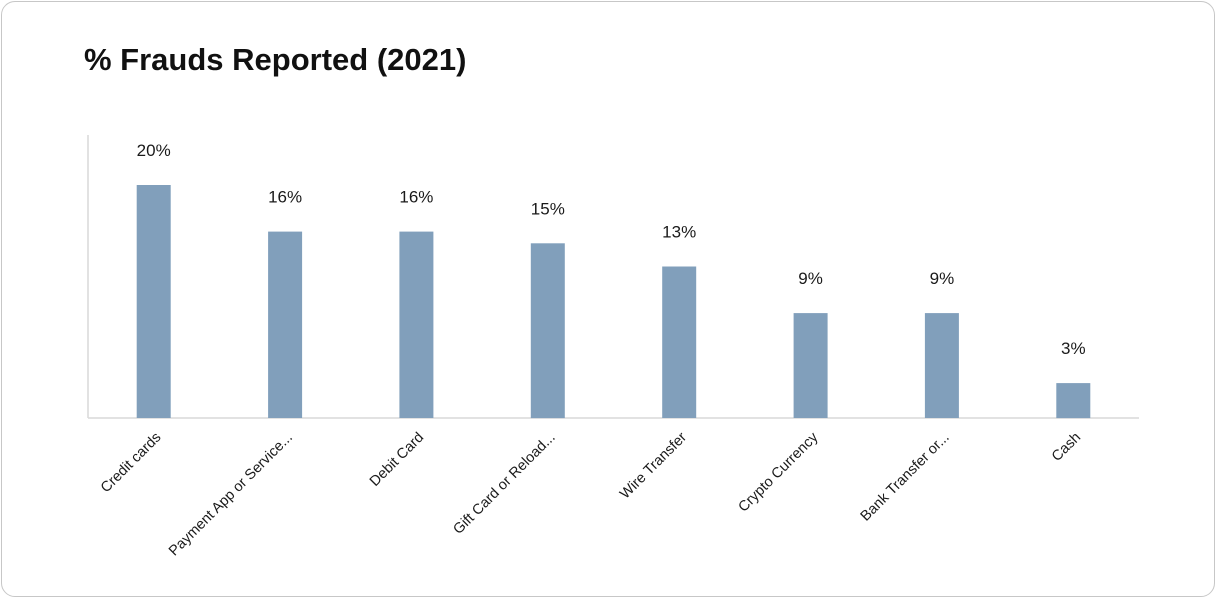 Image resolution: width=1218 pixels, height=600 pixels. I want to click on x-tick-label: Debit Card, so click(397, 460).